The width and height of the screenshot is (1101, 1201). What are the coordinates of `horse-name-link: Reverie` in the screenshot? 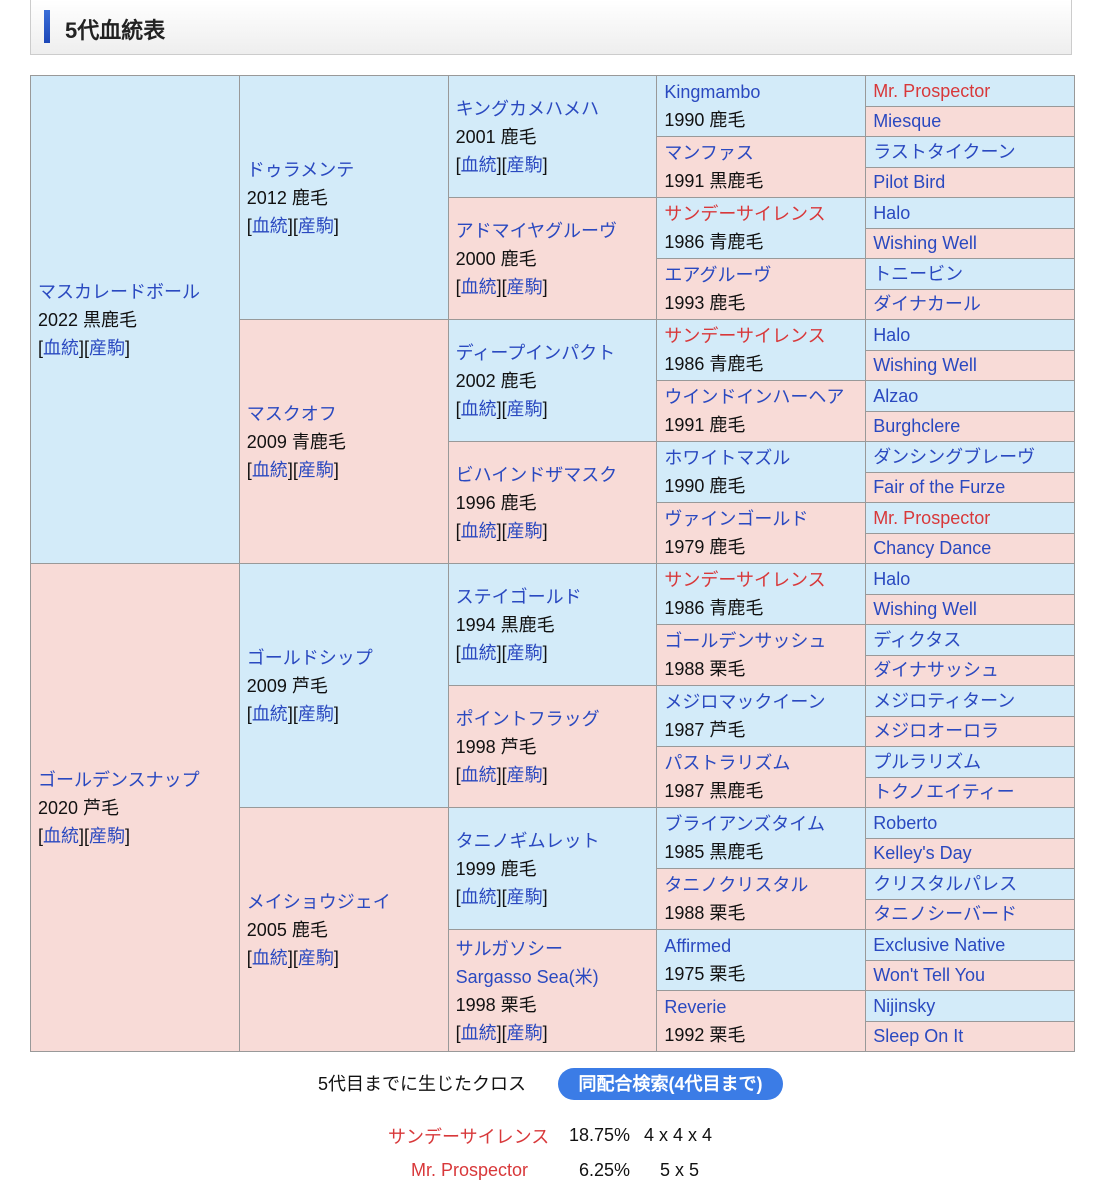 It's located at (695, 1007).